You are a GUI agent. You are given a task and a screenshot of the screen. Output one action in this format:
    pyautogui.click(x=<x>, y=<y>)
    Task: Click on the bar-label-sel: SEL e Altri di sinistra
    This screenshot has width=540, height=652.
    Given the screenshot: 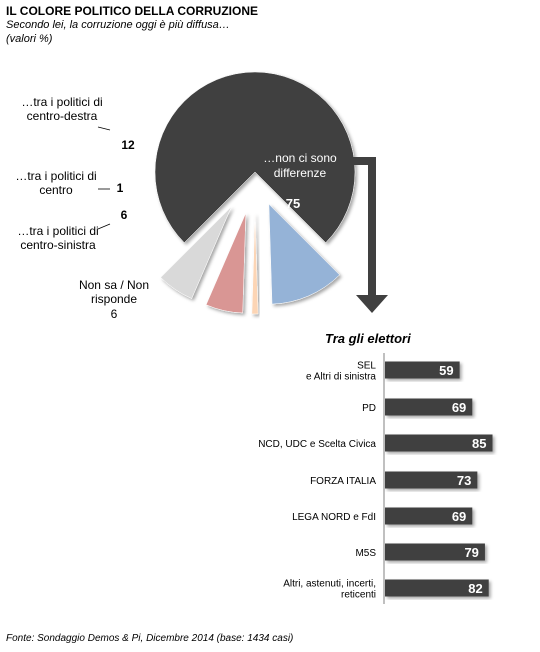 What is the action you would take?
    pyautogui.click(x=341, y=372)
    